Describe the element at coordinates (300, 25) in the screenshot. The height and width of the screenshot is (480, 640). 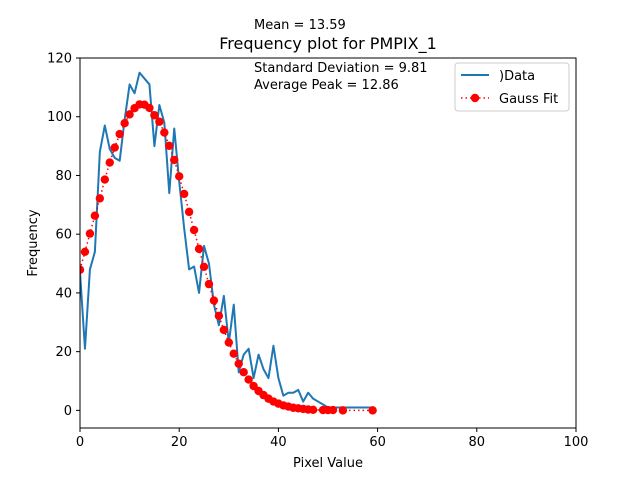
I see `annotation-mean: Mean = 13.59` at that location.